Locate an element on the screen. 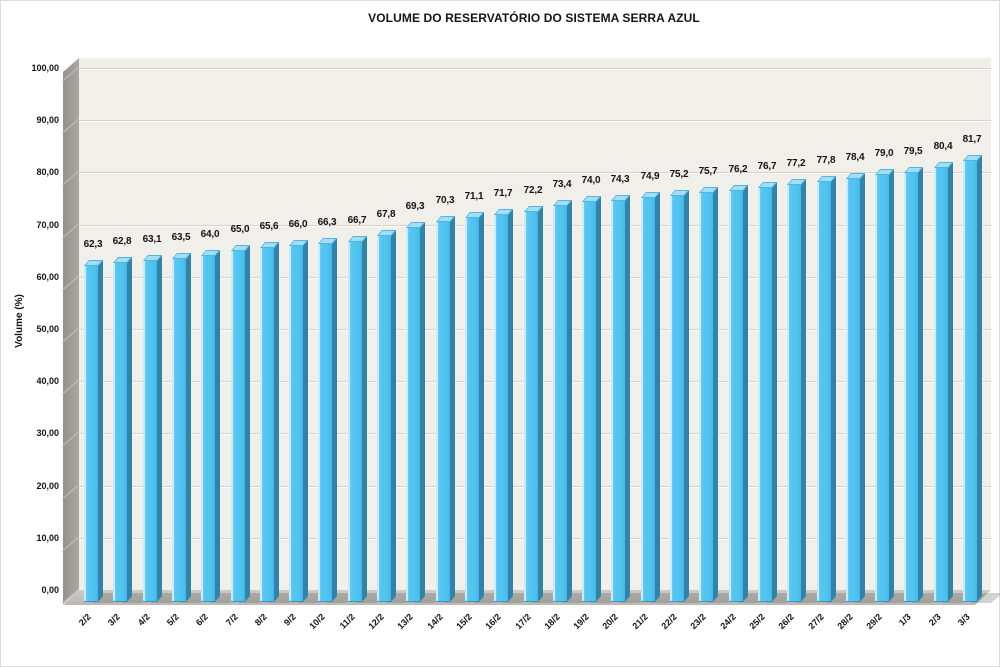 The width and height of the screenshot is (1000, 667). bar-value-label: 81,7 is located at coordinates (972, 139).